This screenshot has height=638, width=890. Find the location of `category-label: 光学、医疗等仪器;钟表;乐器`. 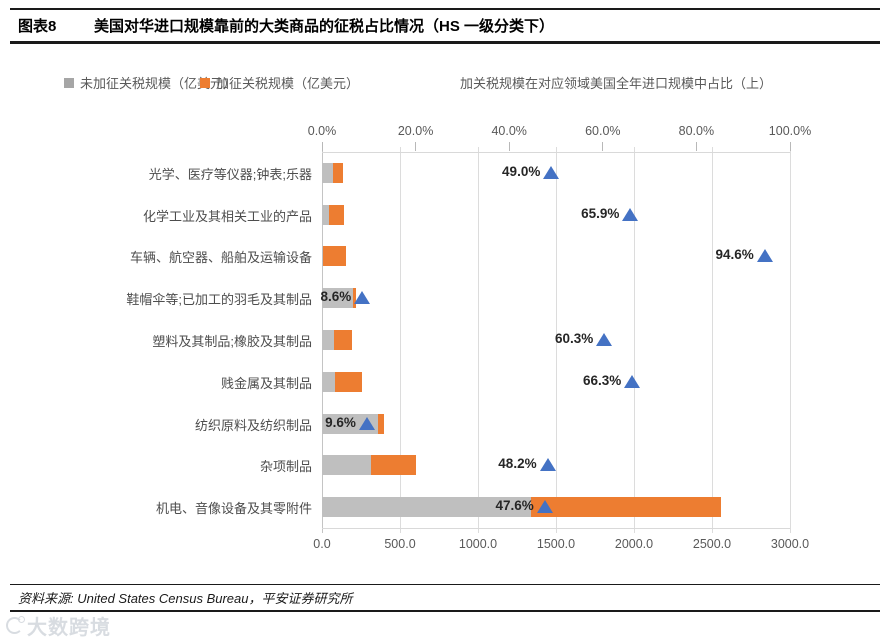

category-label: 光学、医疗等仪器;钟表;乐器 is located at coordinates (230, 174).